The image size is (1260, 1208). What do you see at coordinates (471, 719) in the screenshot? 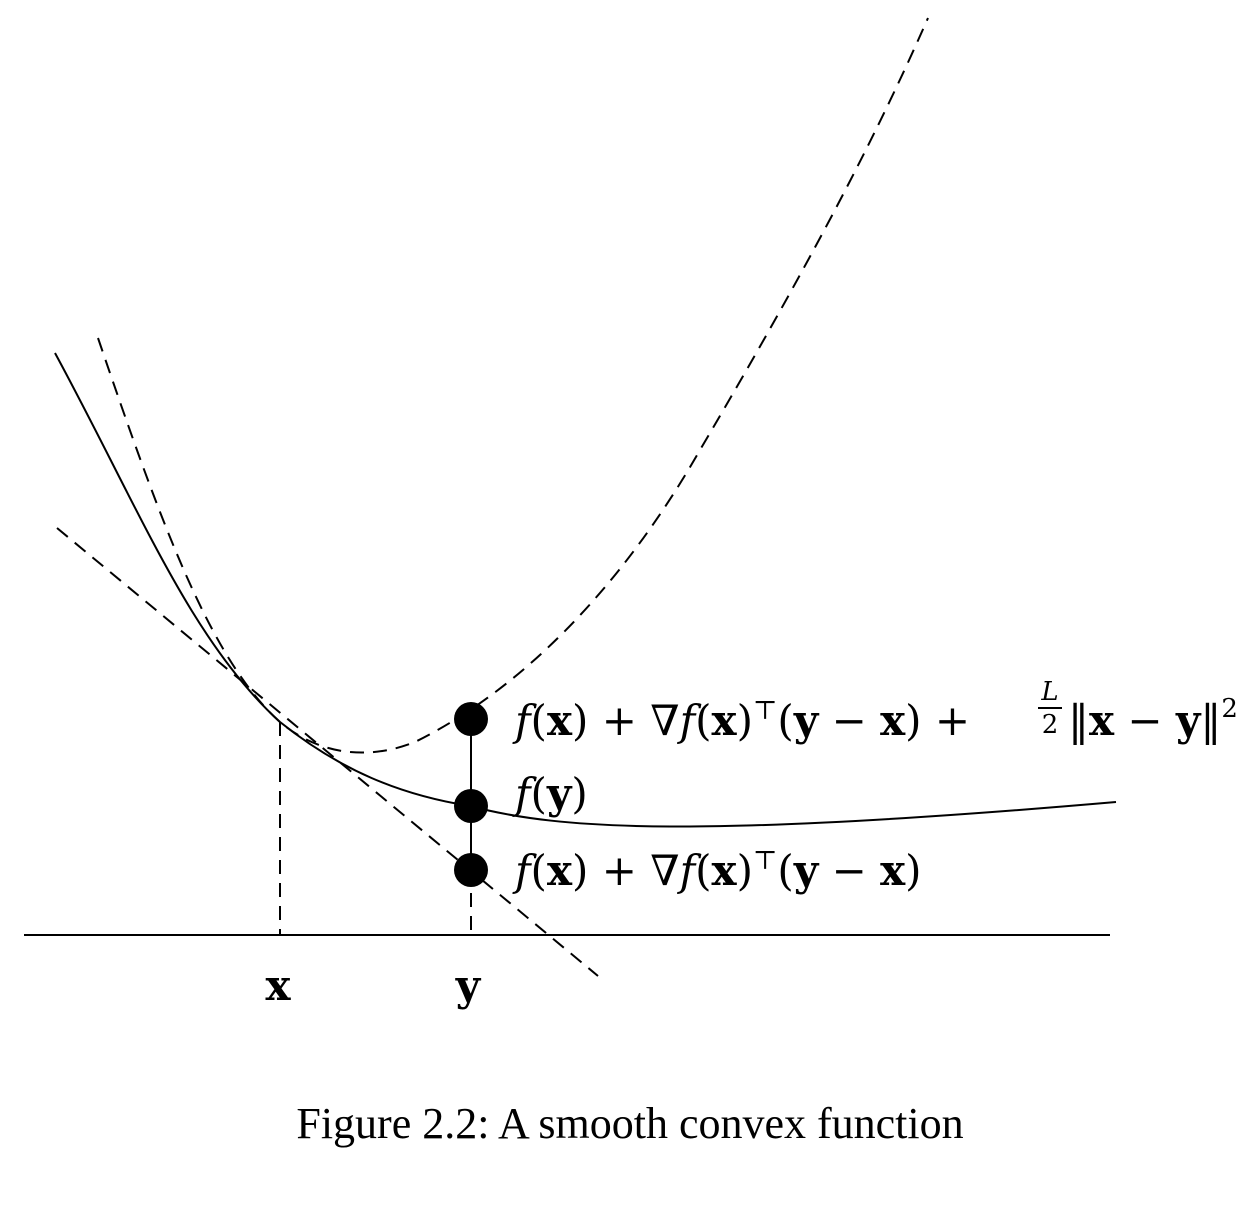
I see `upper-bound-point` at bounding box center [471, 719].